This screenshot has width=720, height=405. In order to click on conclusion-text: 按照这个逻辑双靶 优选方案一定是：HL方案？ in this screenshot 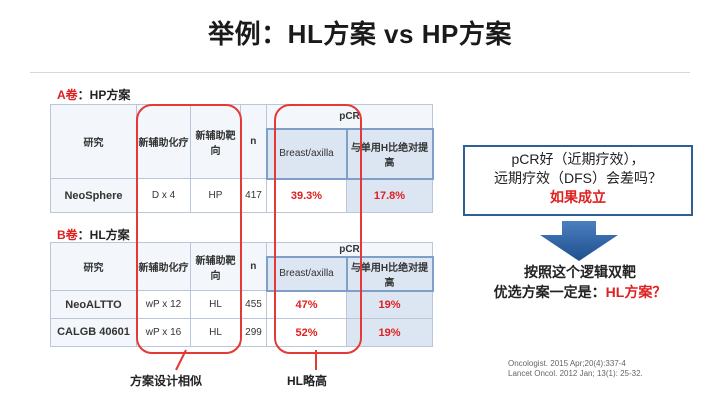, I will do `click(580, 282)`.